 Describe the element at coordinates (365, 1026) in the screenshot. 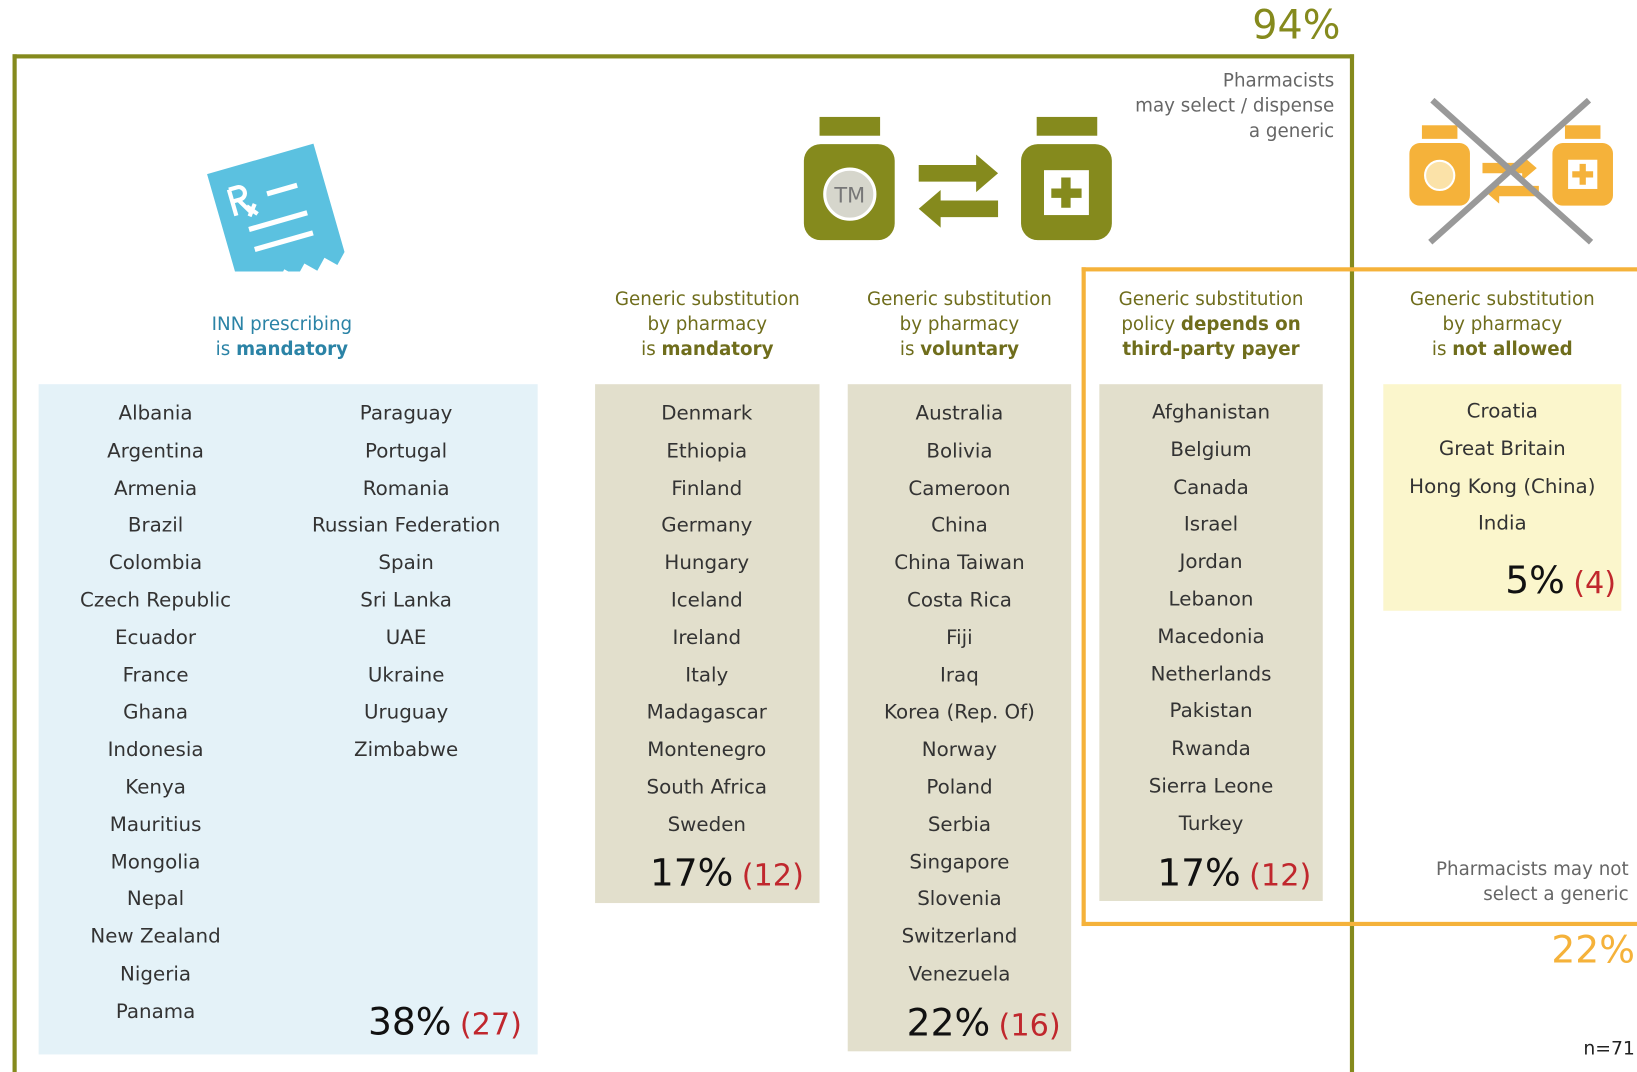

I see `share: 38% (27)` at that location.